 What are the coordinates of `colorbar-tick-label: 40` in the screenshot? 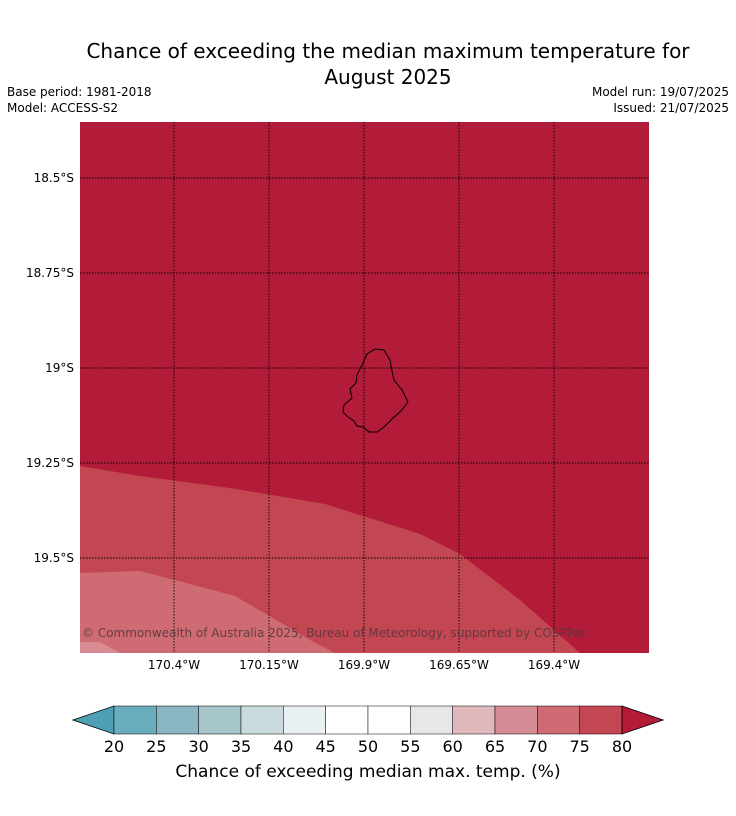 It's located at (283, 746).